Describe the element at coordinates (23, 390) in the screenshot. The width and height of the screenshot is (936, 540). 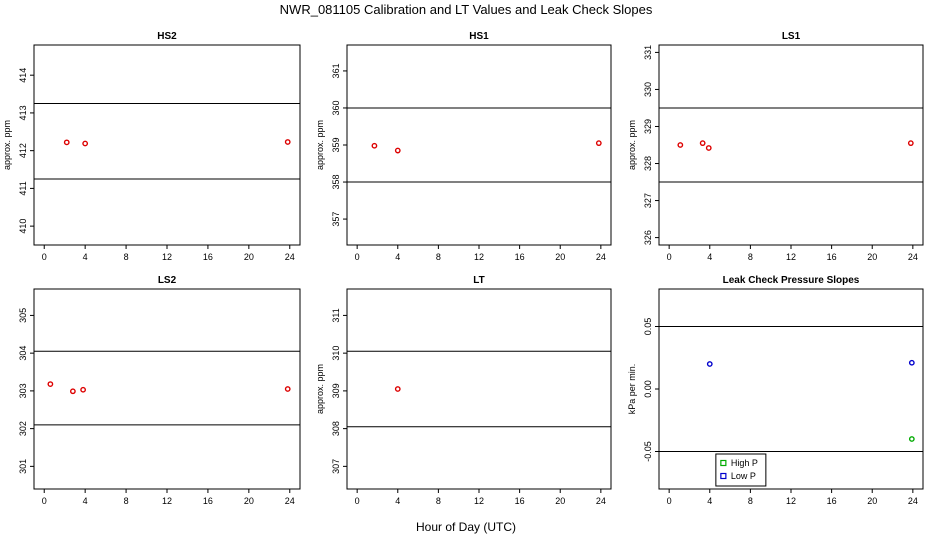
I see `y-tick-label: 303` at that location.